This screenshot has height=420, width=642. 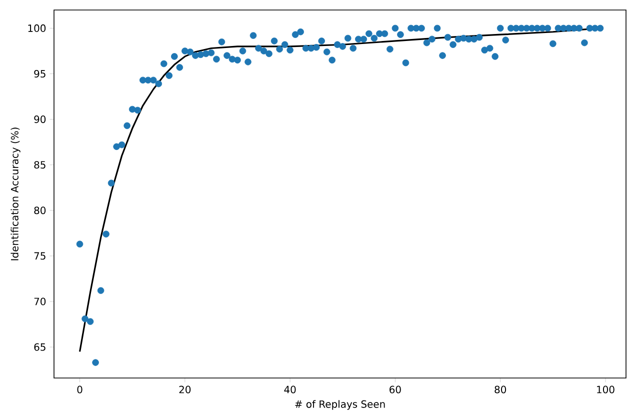 I want to click on x-tick-label: 20, so click(x=185, y=390).